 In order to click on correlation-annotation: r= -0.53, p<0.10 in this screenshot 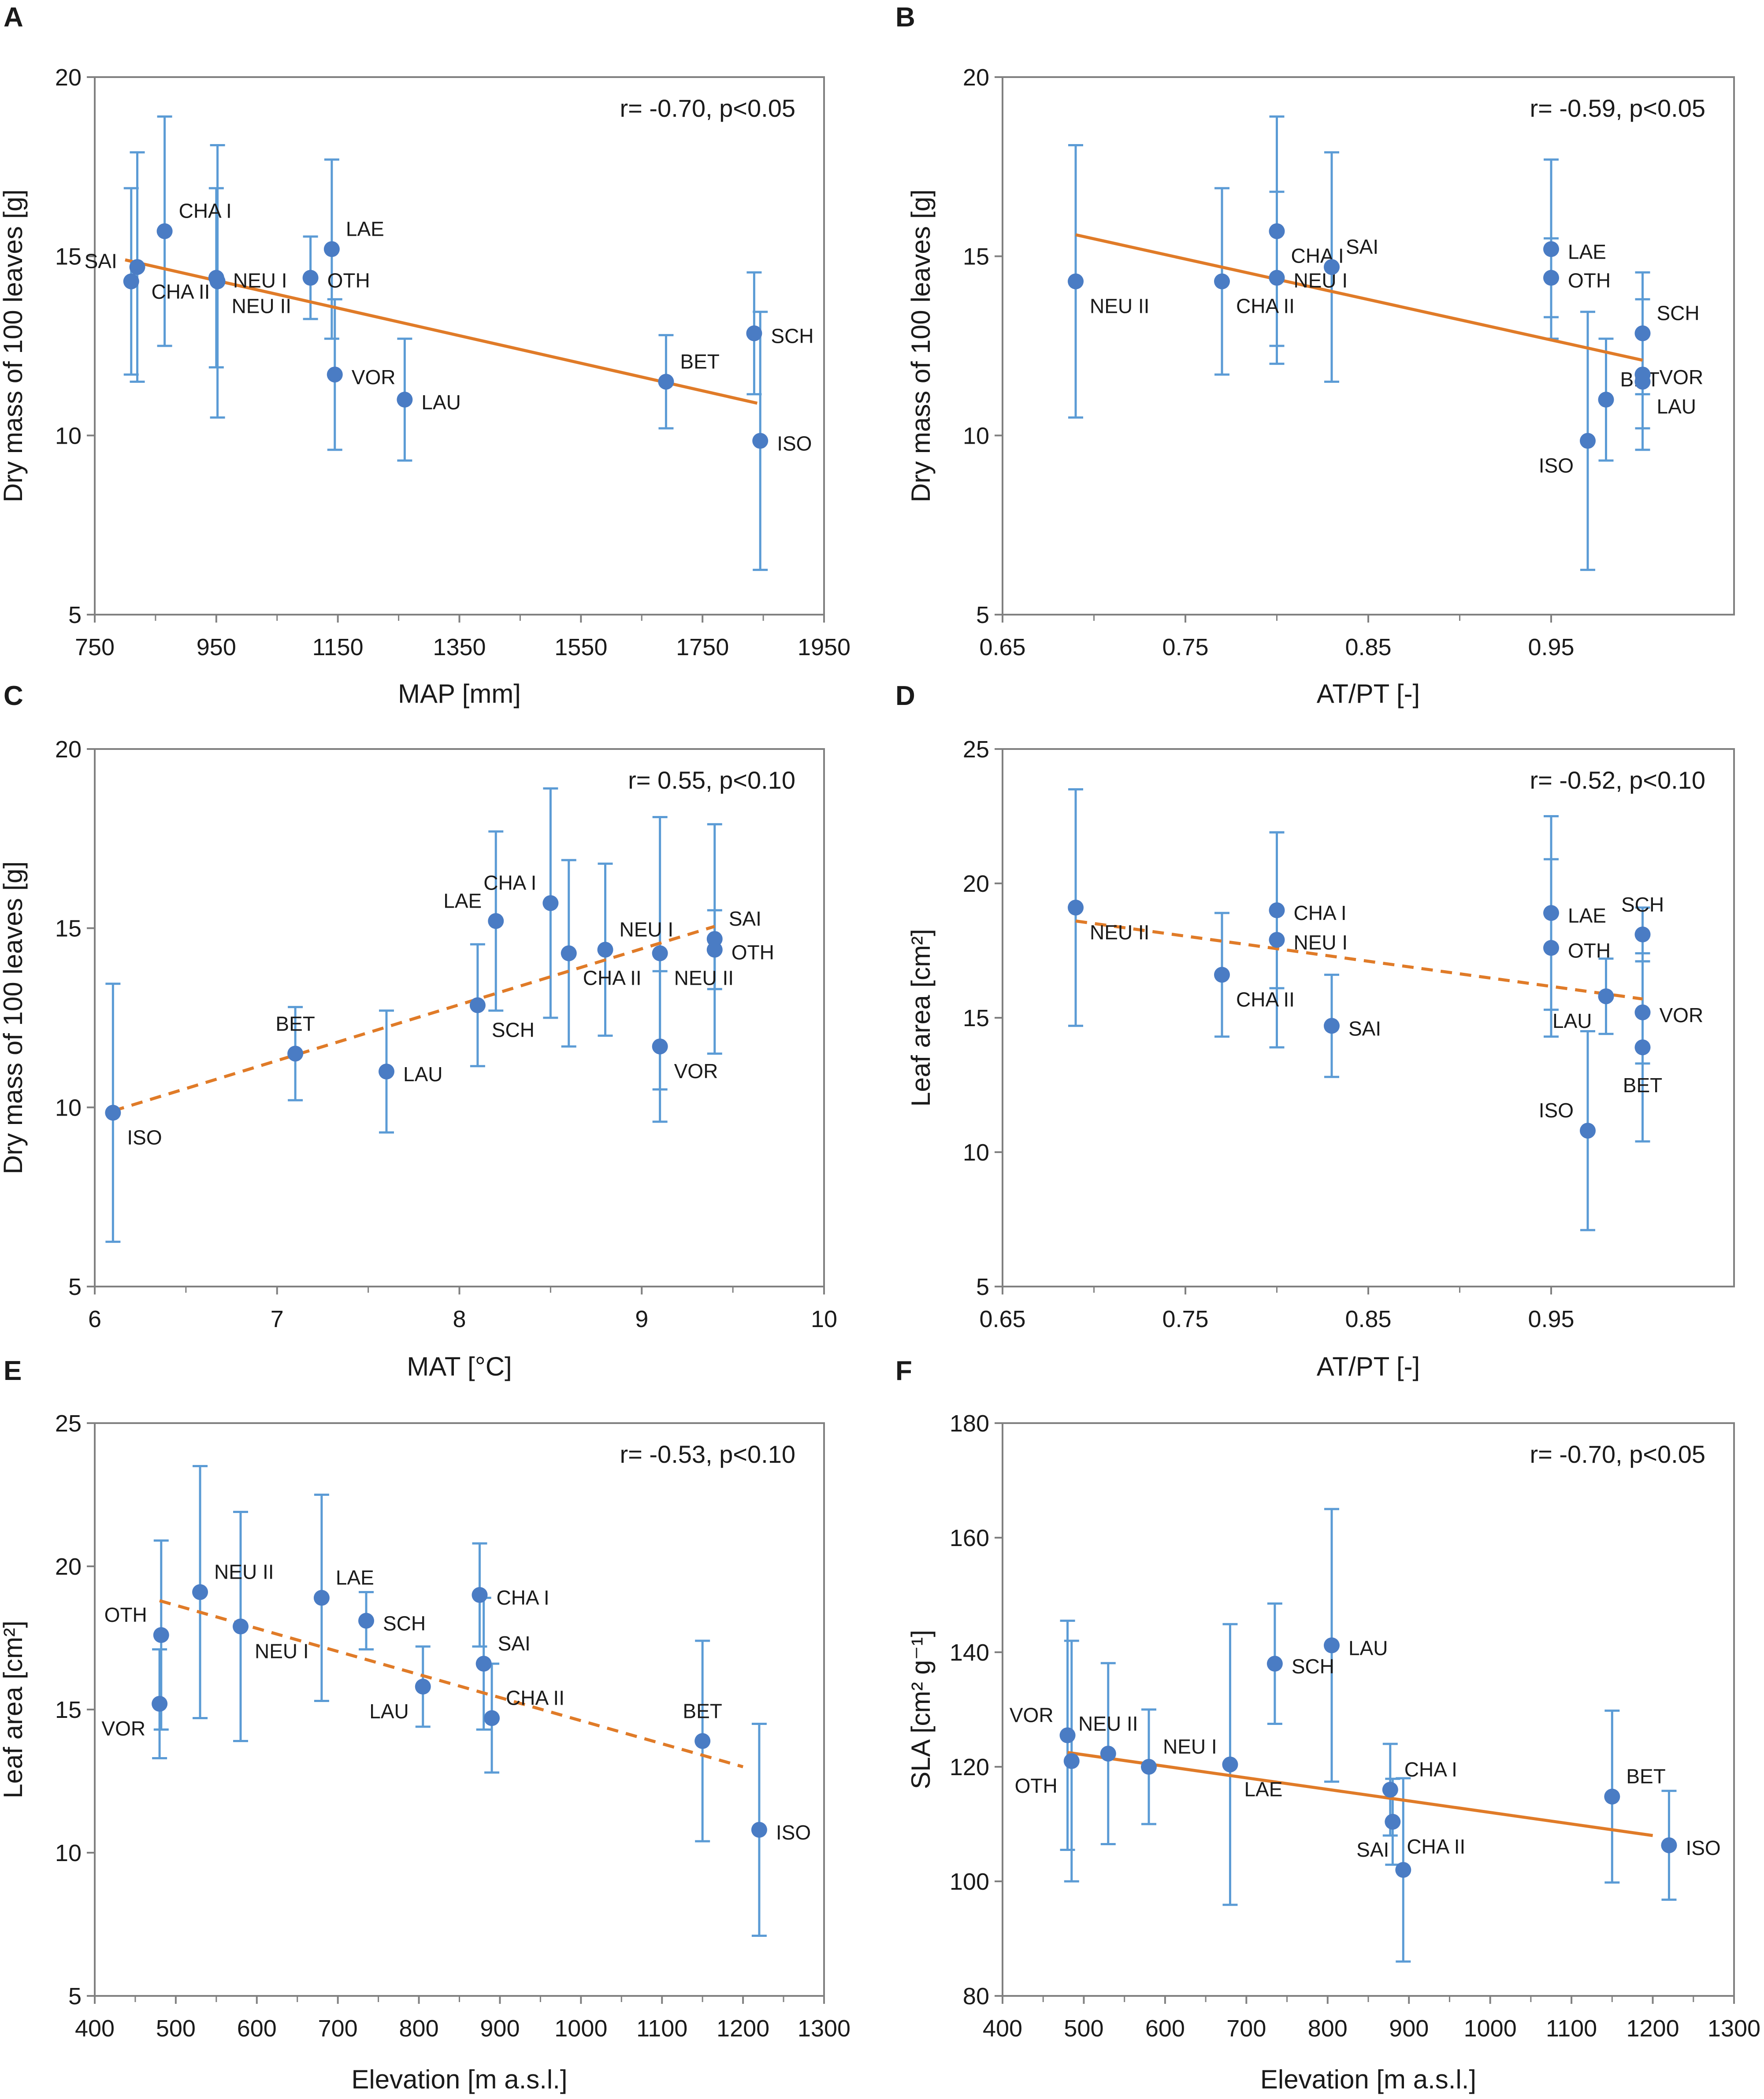, I will do `click(707, 1454)`.